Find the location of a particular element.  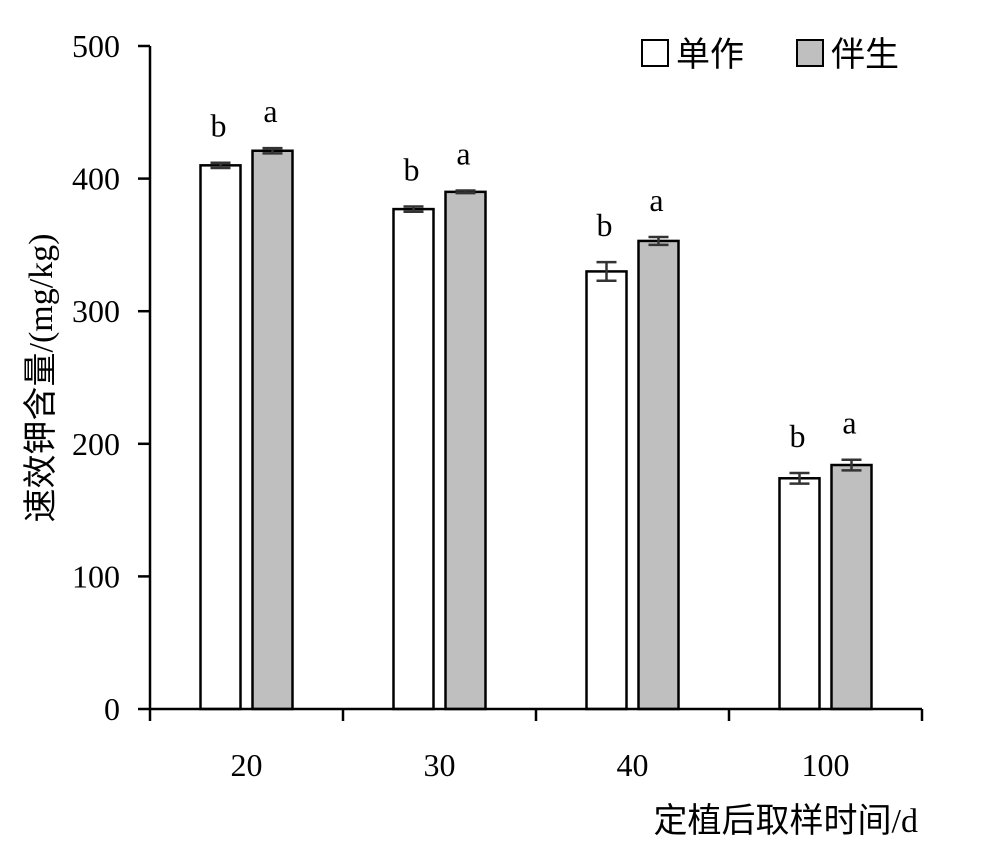

legend: 单作 伴生 is located at coordinates (770, 55).